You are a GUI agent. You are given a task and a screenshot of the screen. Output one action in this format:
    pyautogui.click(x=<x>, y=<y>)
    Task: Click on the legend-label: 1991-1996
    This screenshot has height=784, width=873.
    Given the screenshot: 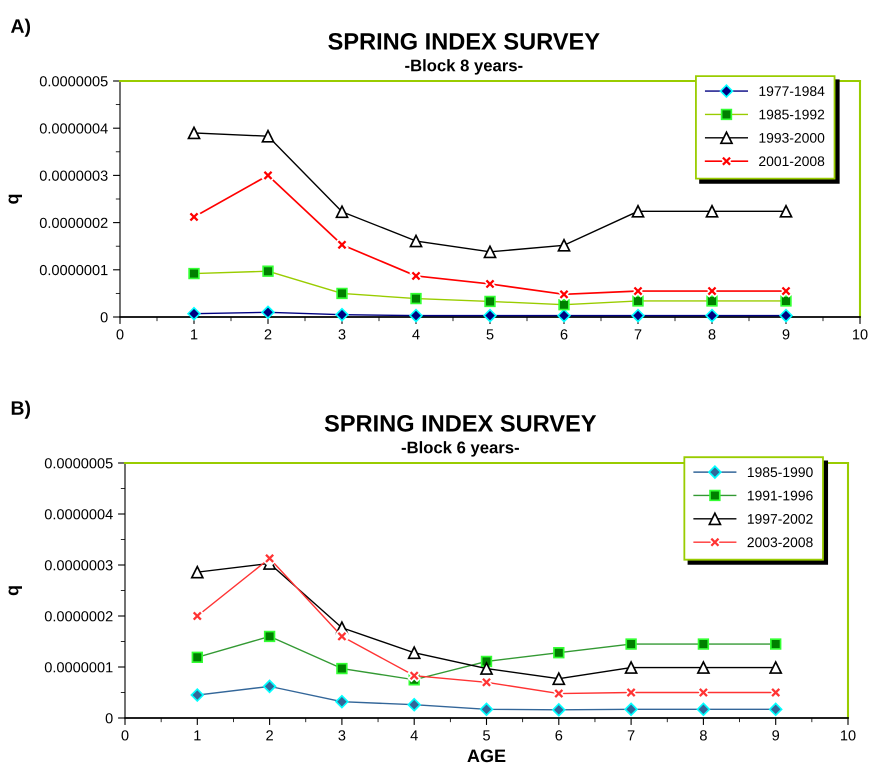 What is the action you would take?
    pyautogui.click(x=780, y=495)
    